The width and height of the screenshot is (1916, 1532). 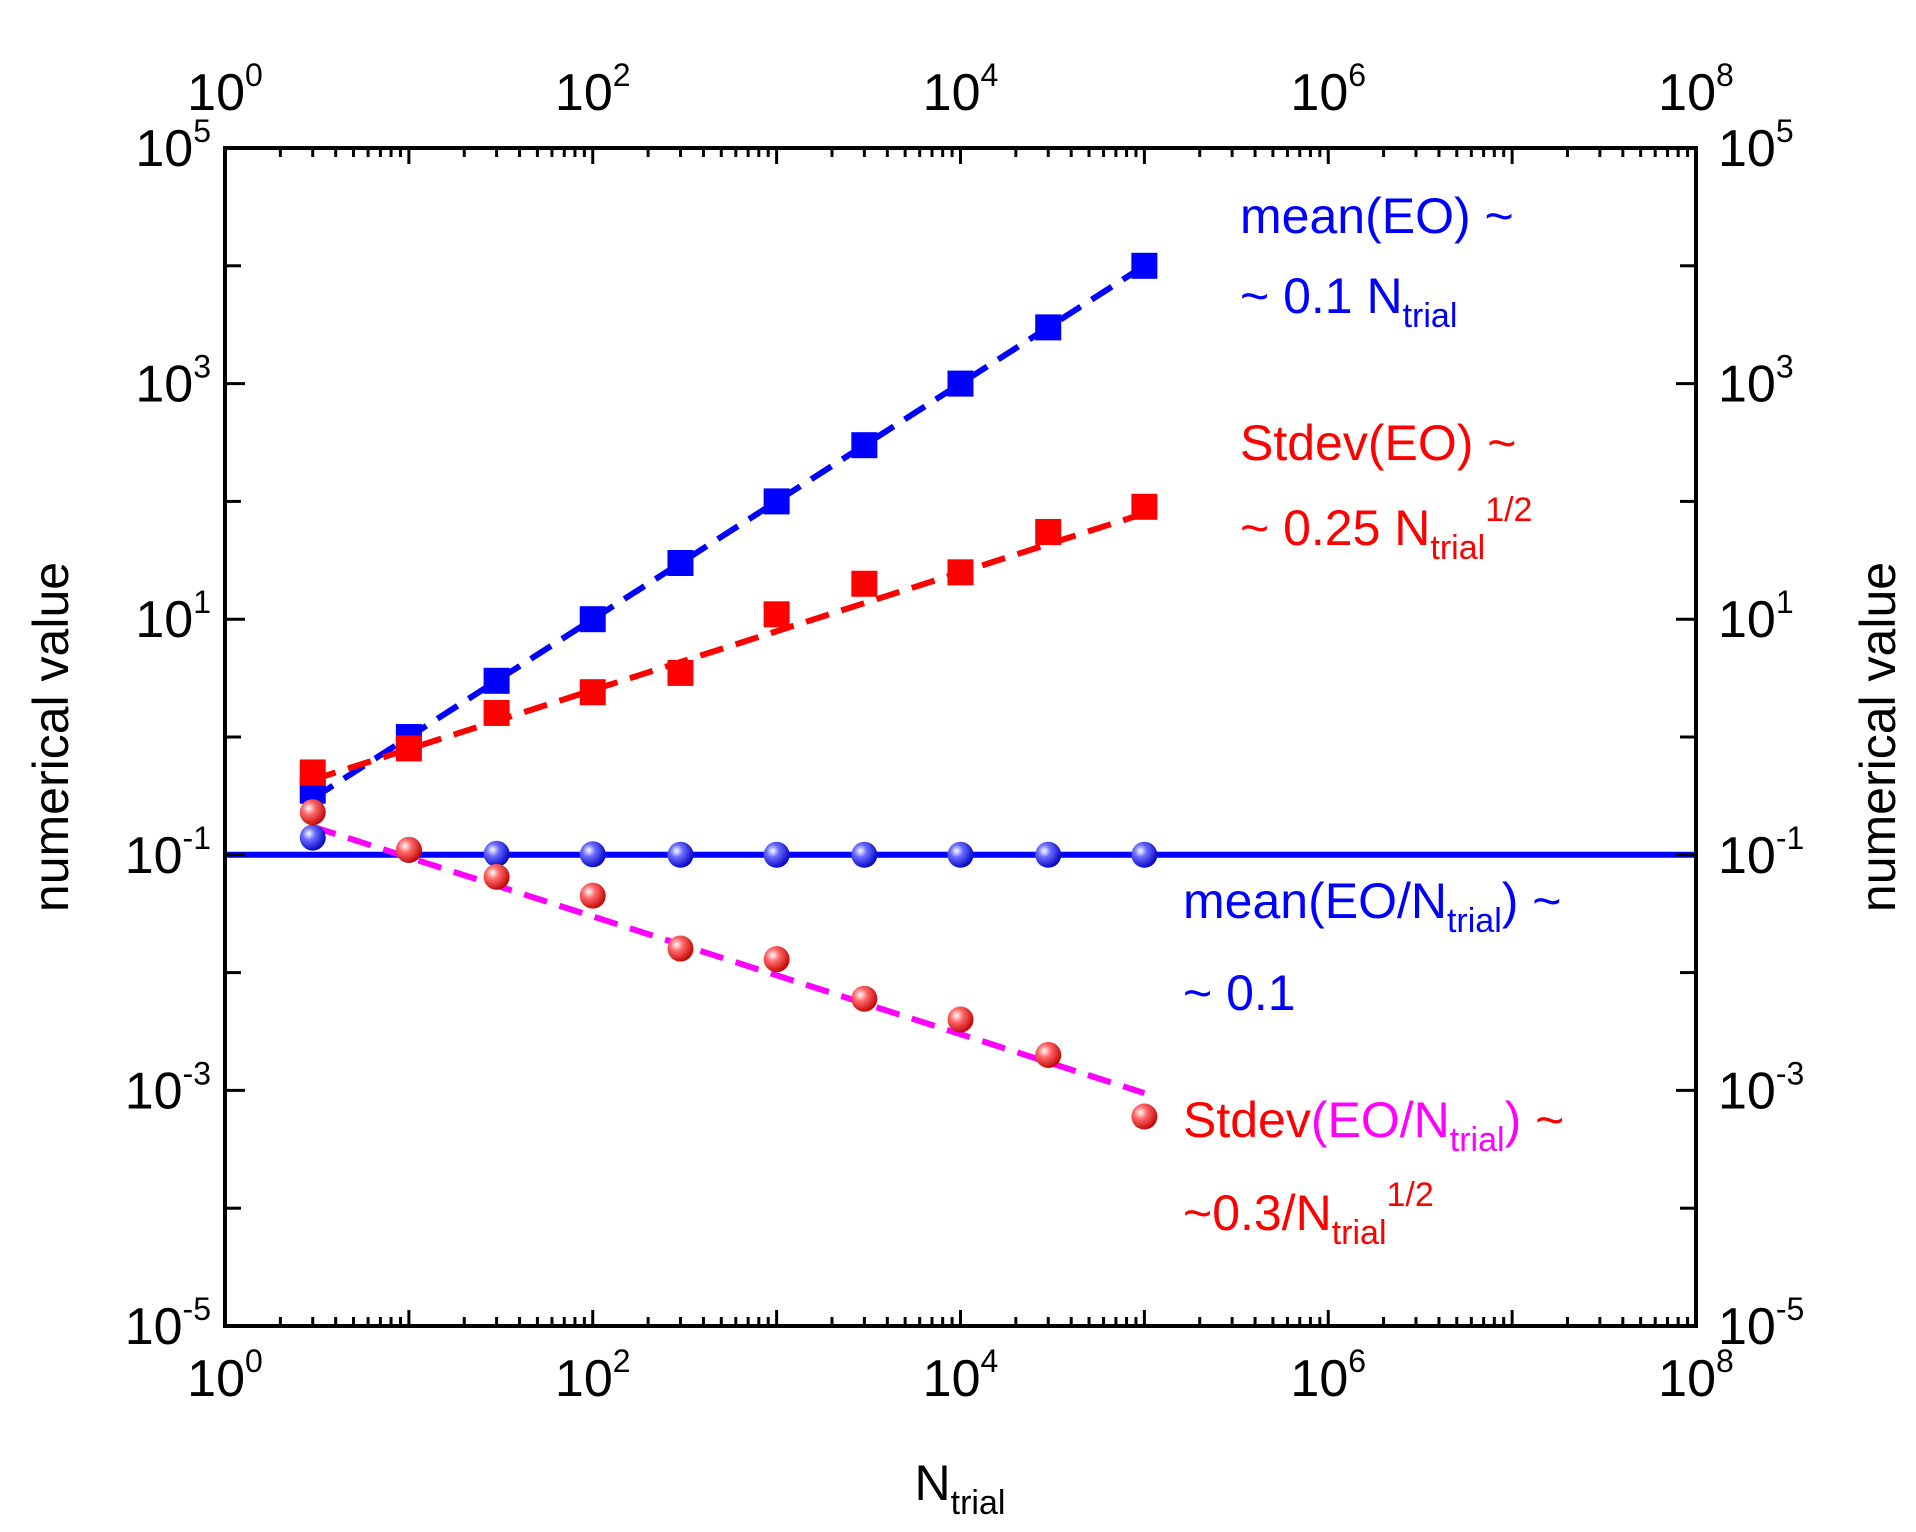 I want to click on y-tick-label-right: 10⁻¹, so click(x=1761, y=852).